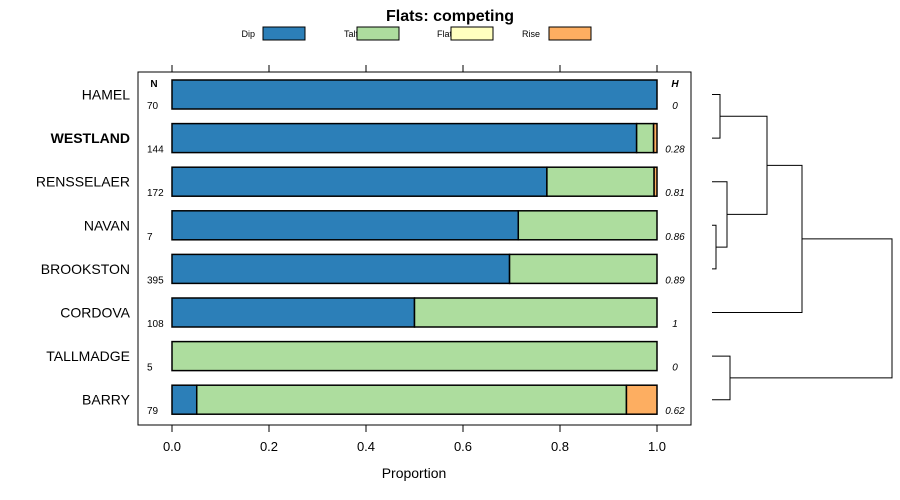 This screenshot has width=900, height=500. What do you see at coordinates (560, 446) in the screenshot?
I see `x-tick-label: 0.8` at bounding box center [560, 446].